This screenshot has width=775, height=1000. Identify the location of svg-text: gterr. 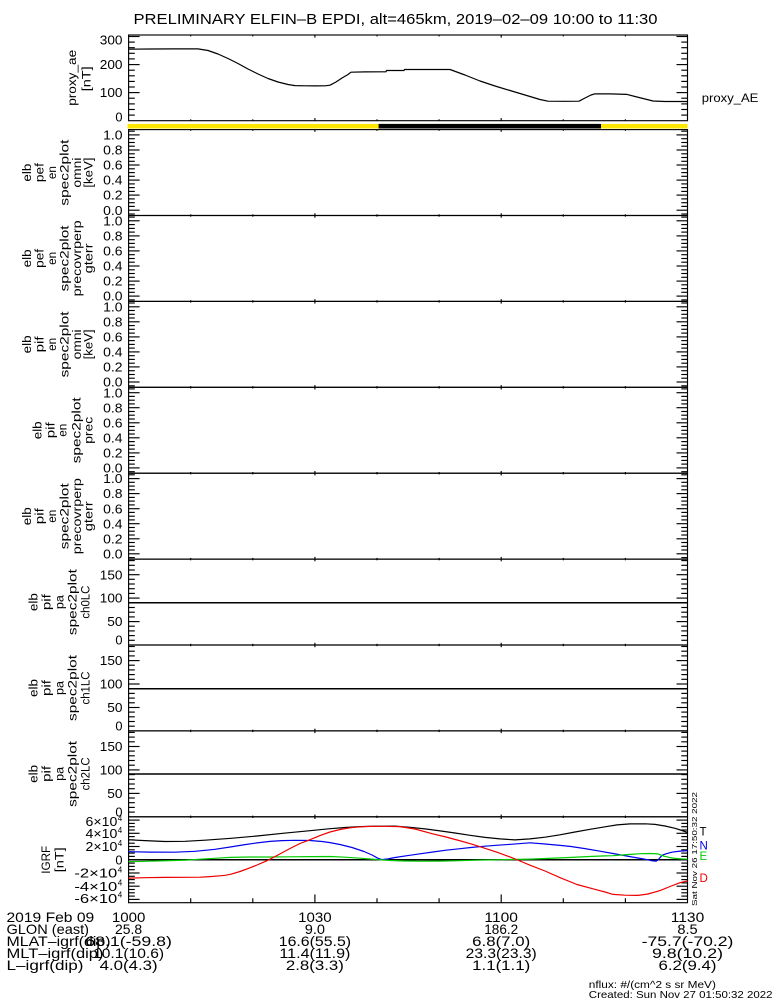
(90, 516).